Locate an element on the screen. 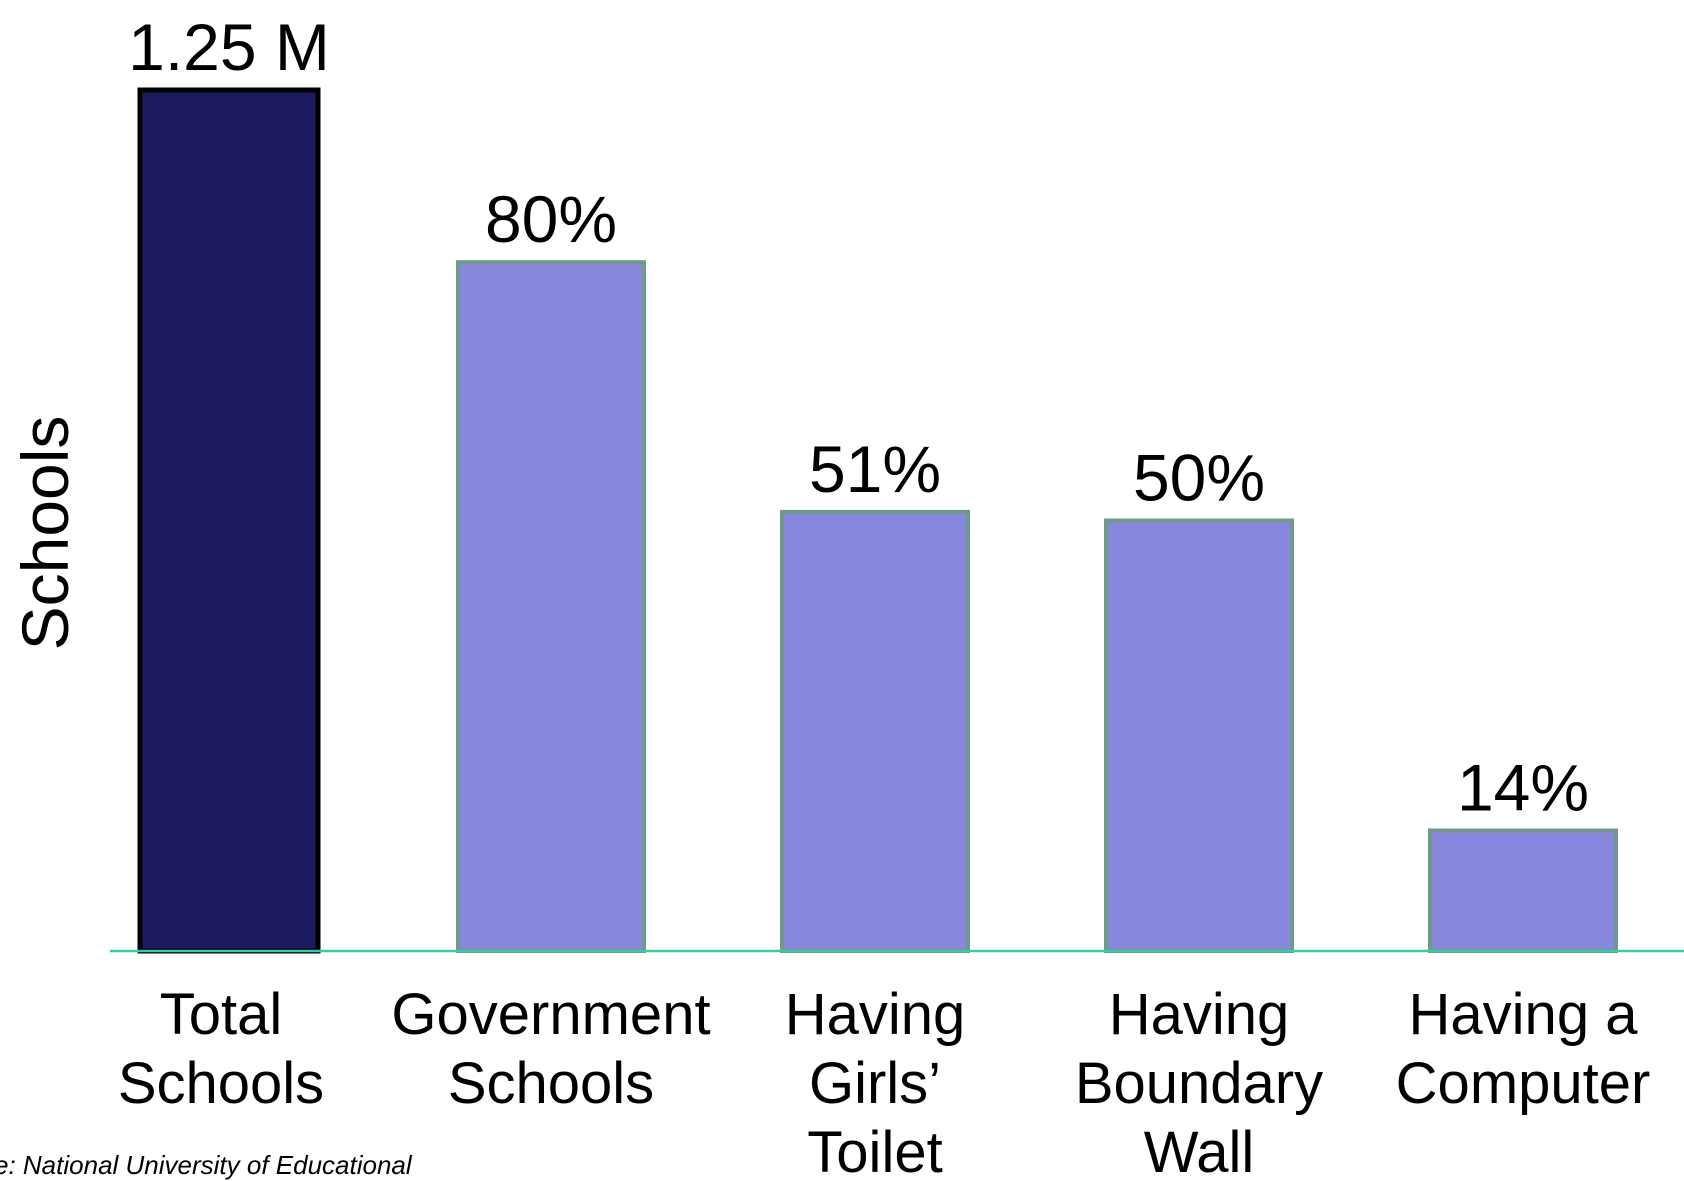  data-label-1: 1.25 M is located at coordinates (229, 47).